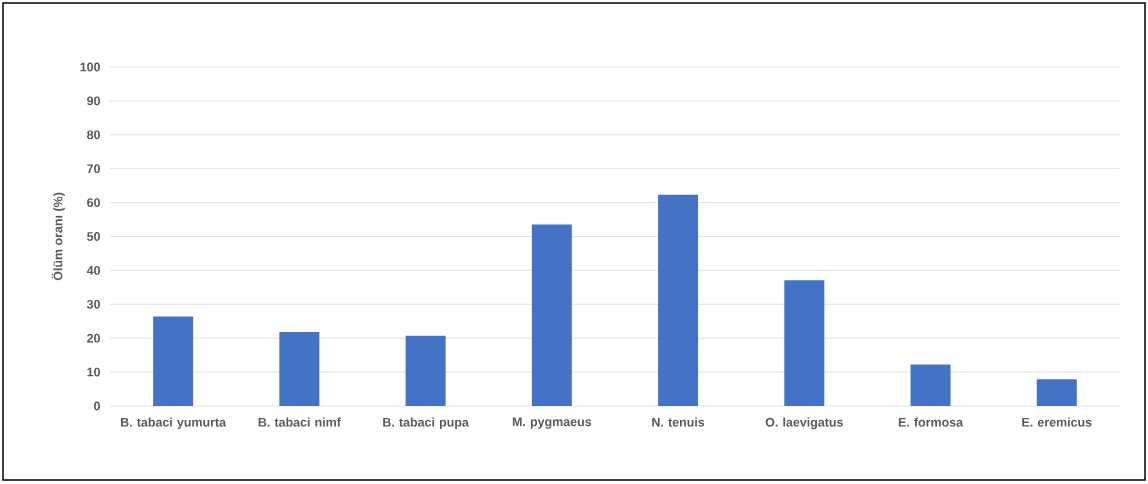 Image resolution: width=1148 pixels, height=484 pixels. What do you see at coordinates (93, 135) in the screenshot?
I see `y-tick-label: 80` at bounding box center [93, 135].